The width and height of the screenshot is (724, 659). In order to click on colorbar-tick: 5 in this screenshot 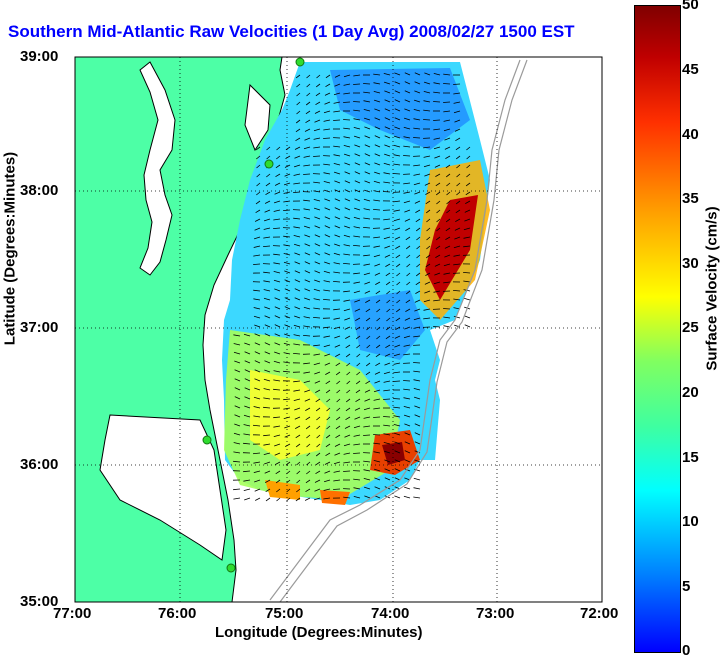, I will do `click(686, 586)`.